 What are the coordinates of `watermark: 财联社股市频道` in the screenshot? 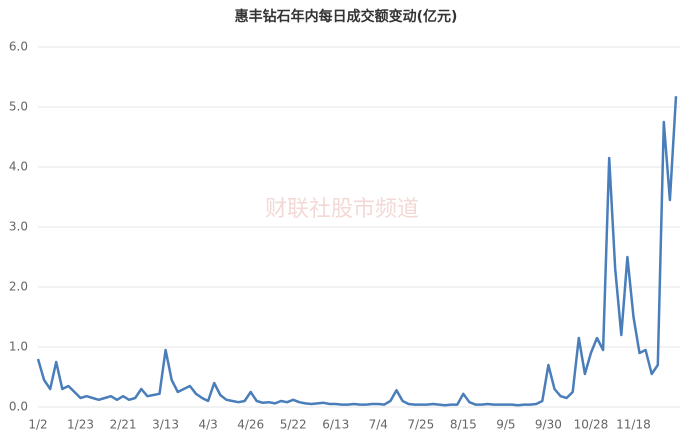 It's located at (342, 209).